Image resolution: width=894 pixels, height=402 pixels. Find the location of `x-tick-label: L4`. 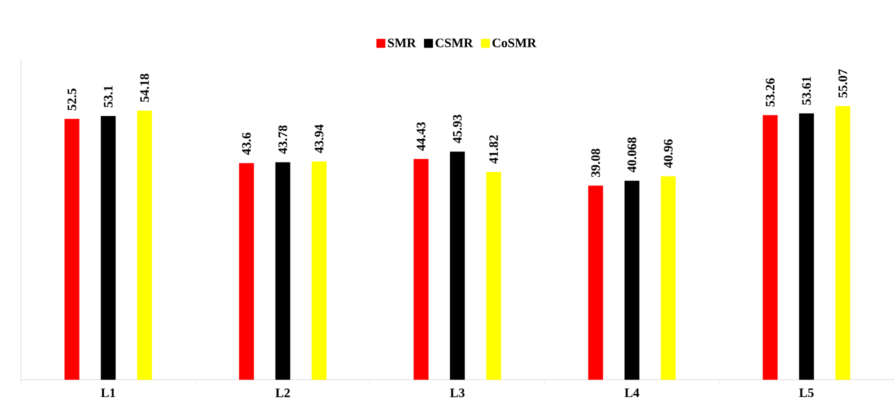

x-tick-label: L4 is located at coordinates (632, 393).